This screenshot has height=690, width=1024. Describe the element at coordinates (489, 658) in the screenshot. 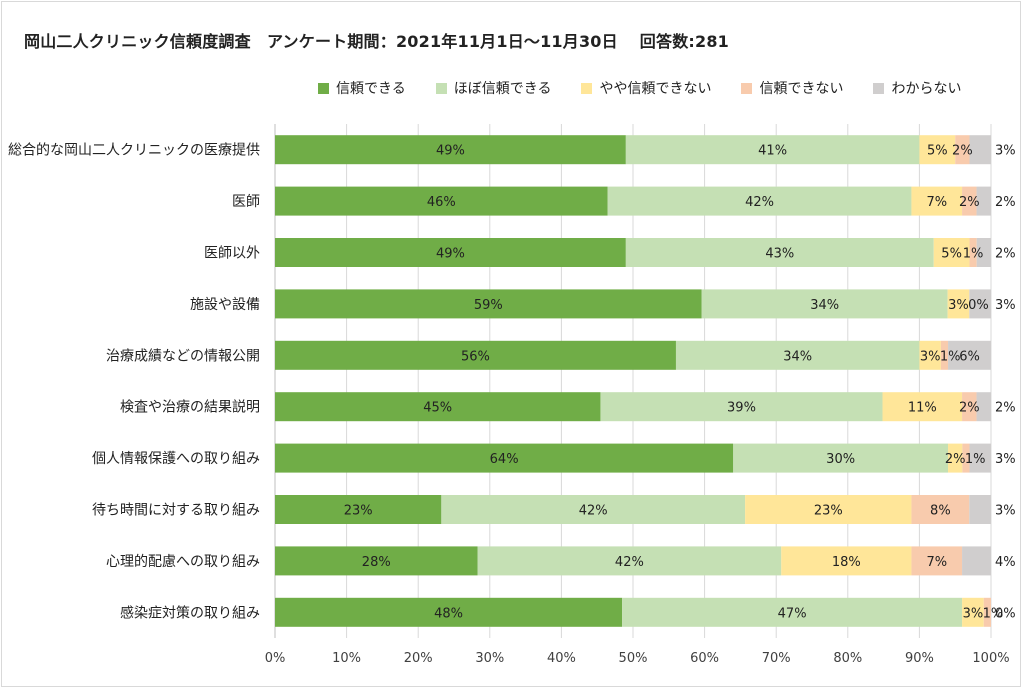

I see `x-tick-label: 30%` at that location.